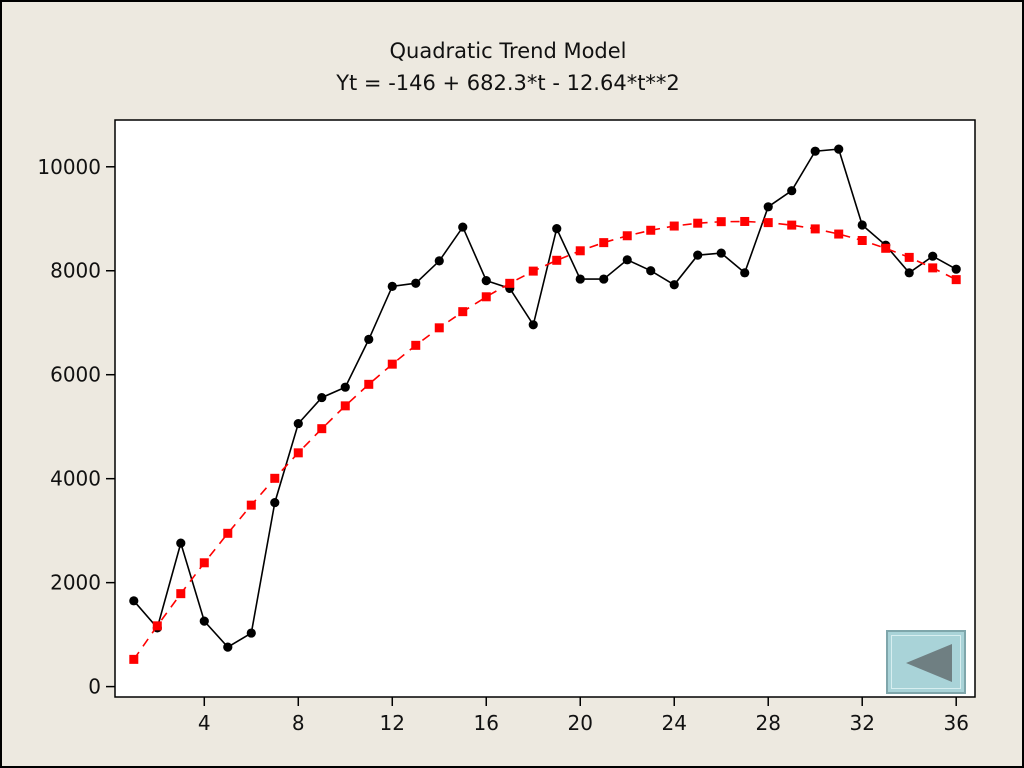  Describe the element at coordinates (75, 375) in the screenshot. I see `y-tick-label: 6000` at that location.